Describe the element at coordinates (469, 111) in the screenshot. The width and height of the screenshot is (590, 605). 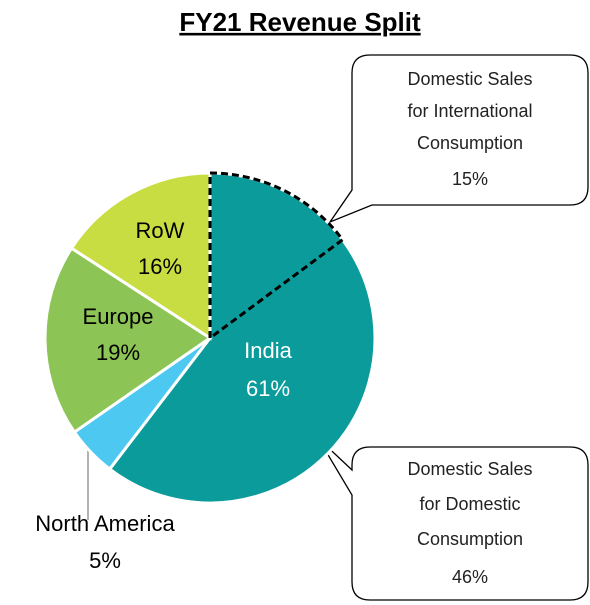
I see `callout-text: for International` at that location.